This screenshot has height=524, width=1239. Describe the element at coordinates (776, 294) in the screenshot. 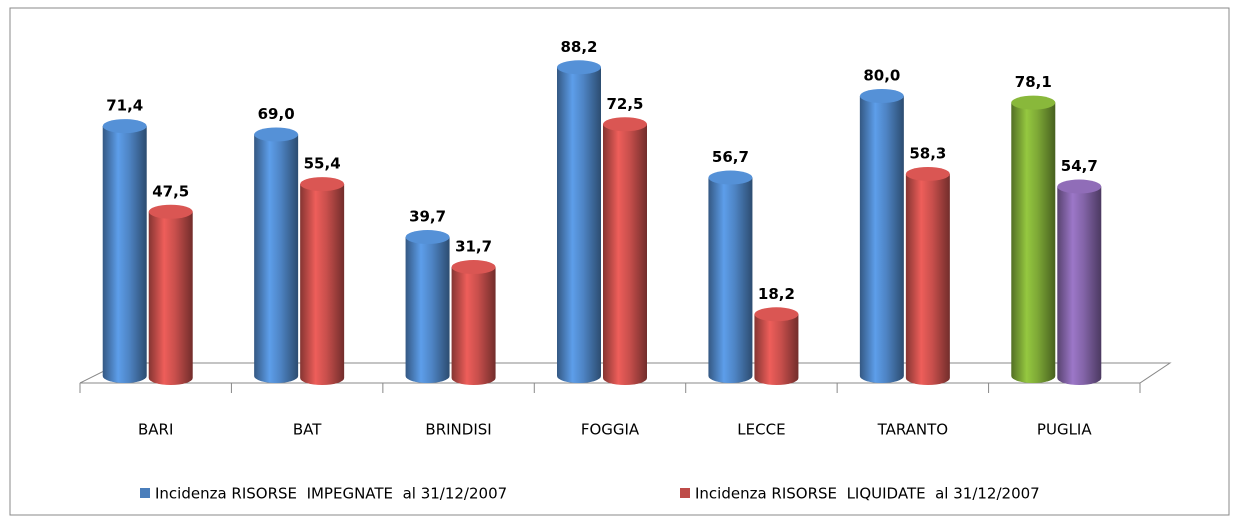

I see `value-label: 18,2` at that location.